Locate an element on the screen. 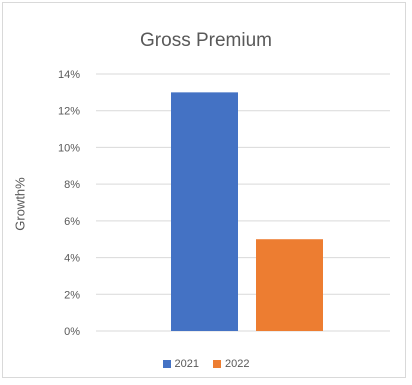  legend-item-2022: 2022 is located at coordinates (231, 364).